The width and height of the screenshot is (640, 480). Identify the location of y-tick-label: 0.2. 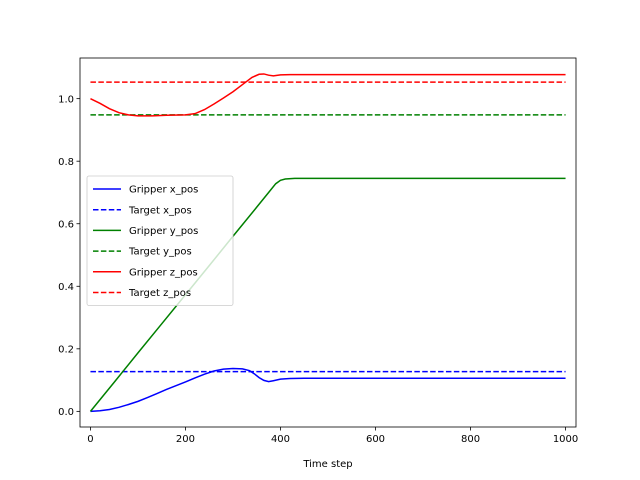
(66, 349).